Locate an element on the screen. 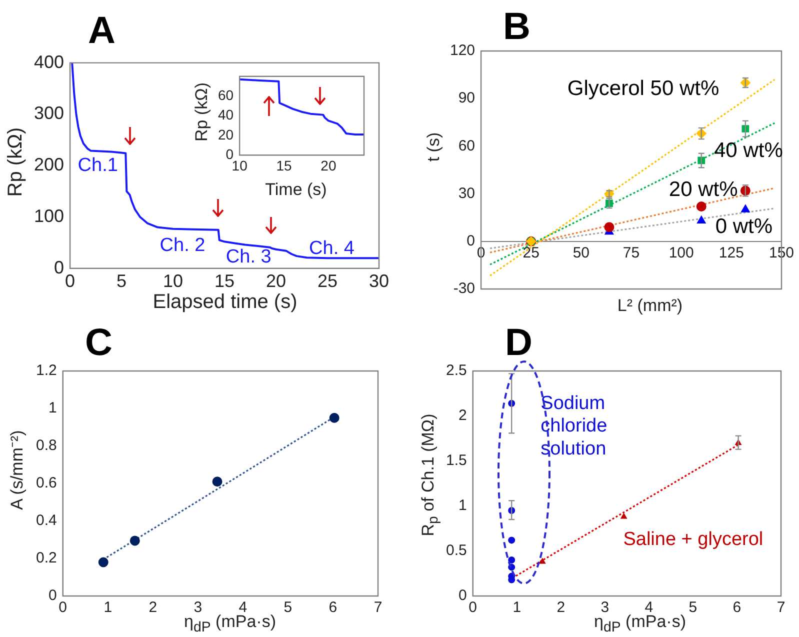 This screenshot has height=637, width=799. y-tick-label: 30 is located at coordinates (467, 193).